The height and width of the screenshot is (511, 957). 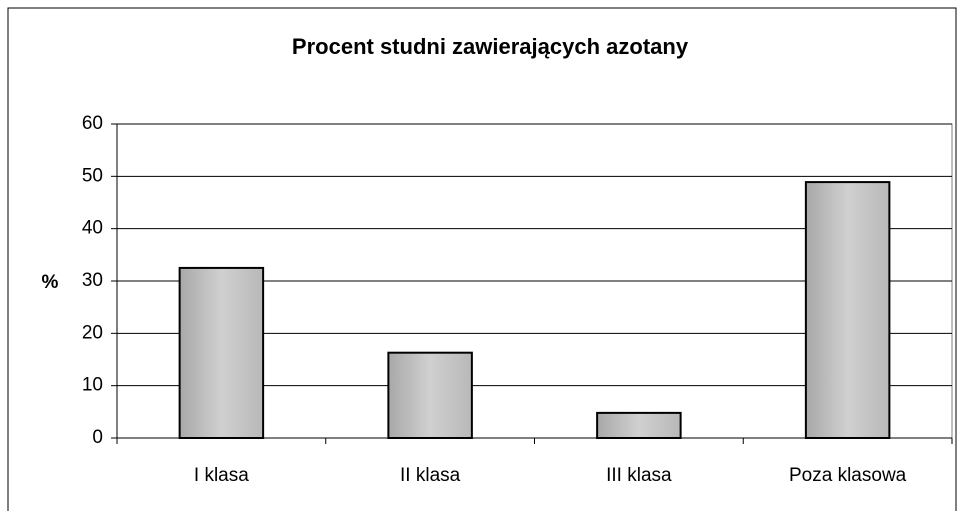 What do you see at coordinates (92, 123) in the screenshot?
I see `y-tick-label: 60` at bounding box center [92, 123].